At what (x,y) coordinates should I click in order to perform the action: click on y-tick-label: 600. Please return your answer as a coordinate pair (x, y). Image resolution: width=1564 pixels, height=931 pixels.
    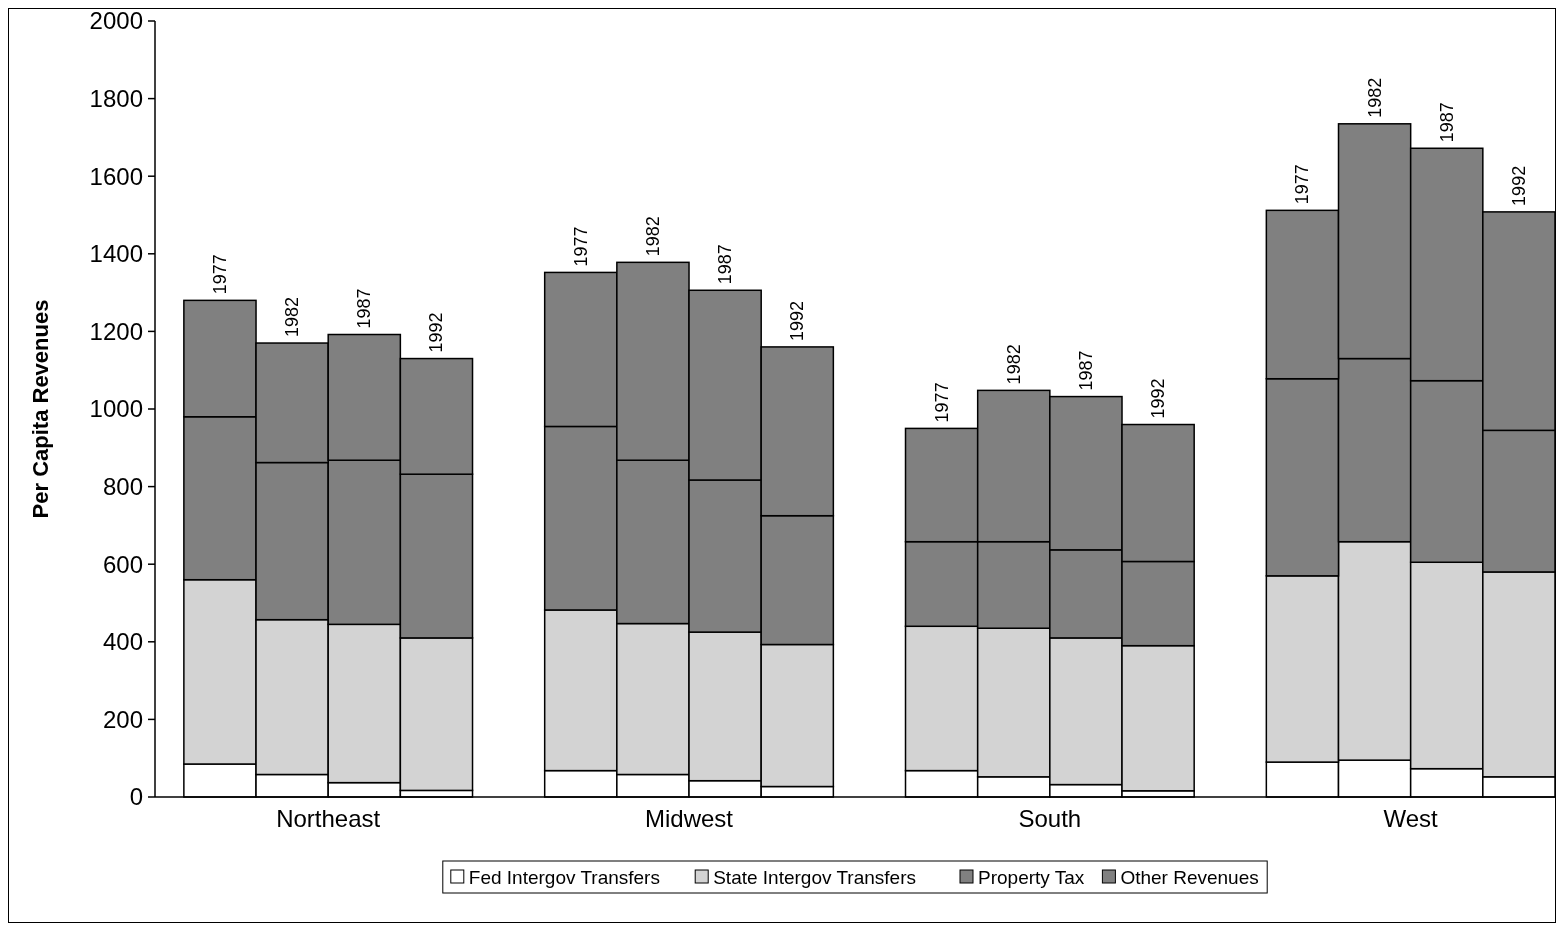
    Looking at the image, I should click on (122, 564).